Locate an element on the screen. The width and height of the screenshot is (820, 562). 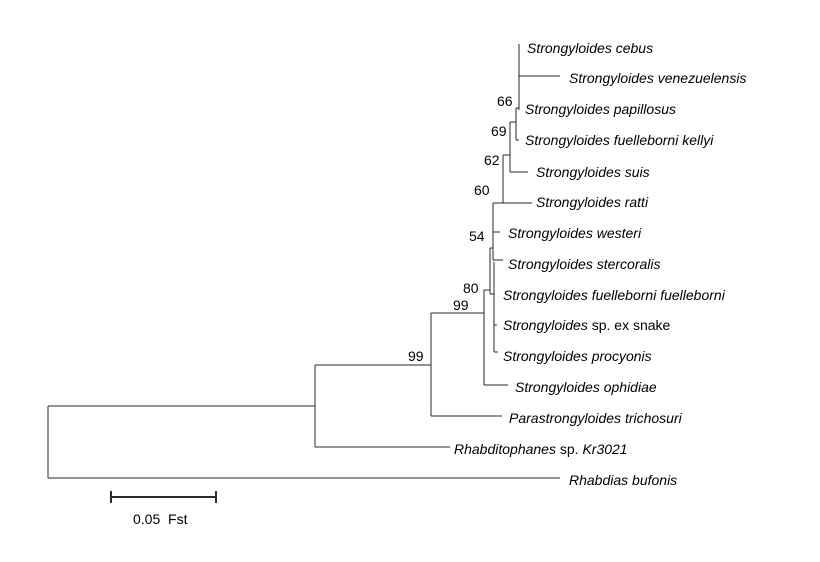
taxon-label-fuelleborni-kellyi: Strongyloides fuelleborni kellyi is located at coordinates (619, 140).